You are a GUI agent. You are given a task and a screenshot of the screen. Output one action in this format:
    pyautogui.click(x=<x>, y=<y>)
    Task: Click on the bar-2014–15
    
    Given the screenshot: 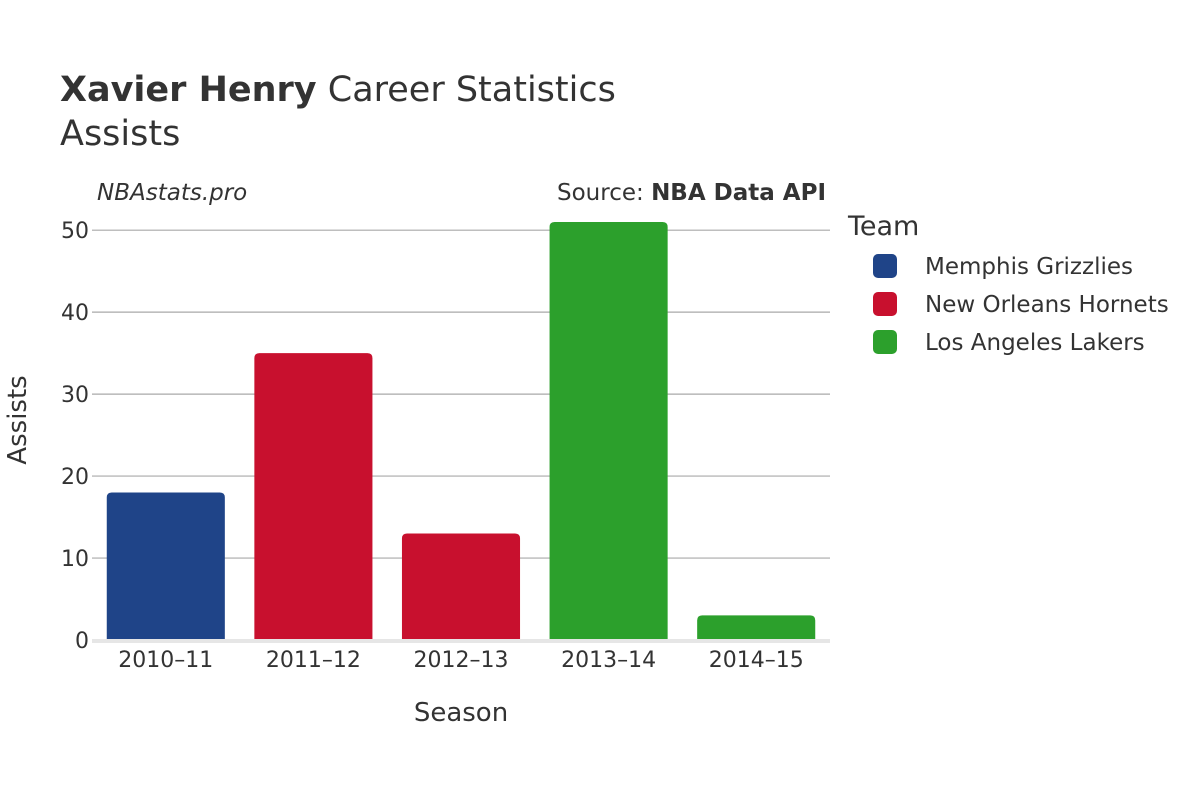 What is the action you would take?
    pyautogui.click(x=756, y=627)
    